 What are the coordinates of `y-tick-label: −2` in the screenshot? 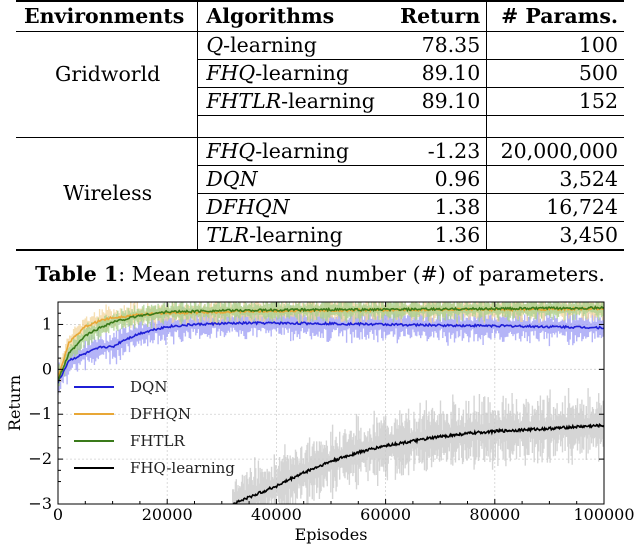 It's located at (40, 458).